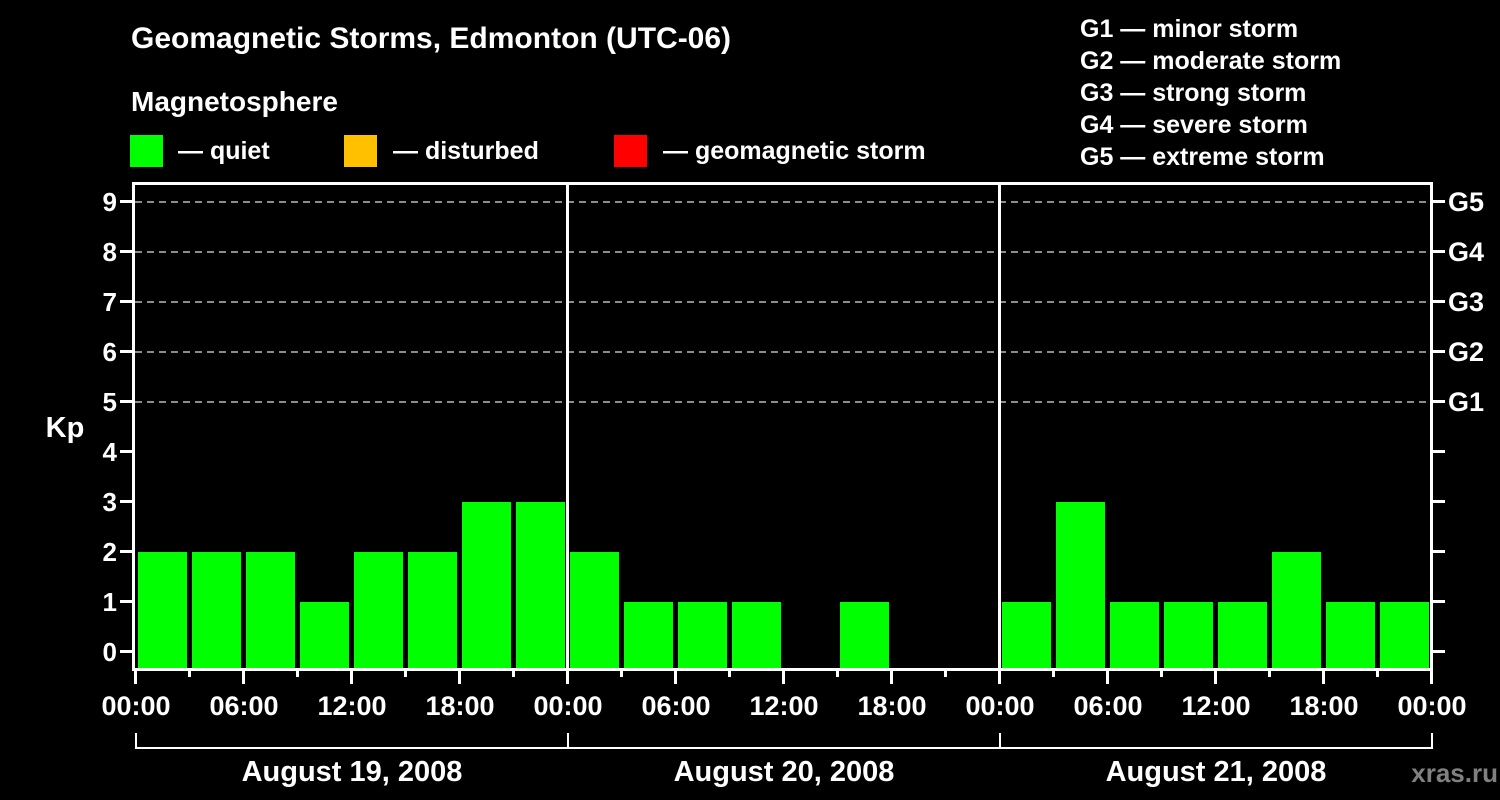  What do you see at coordinates (1466, 402) in the screenshot?
I see `right-axis-label-g1: G1` at bounding box center [1466, 402].